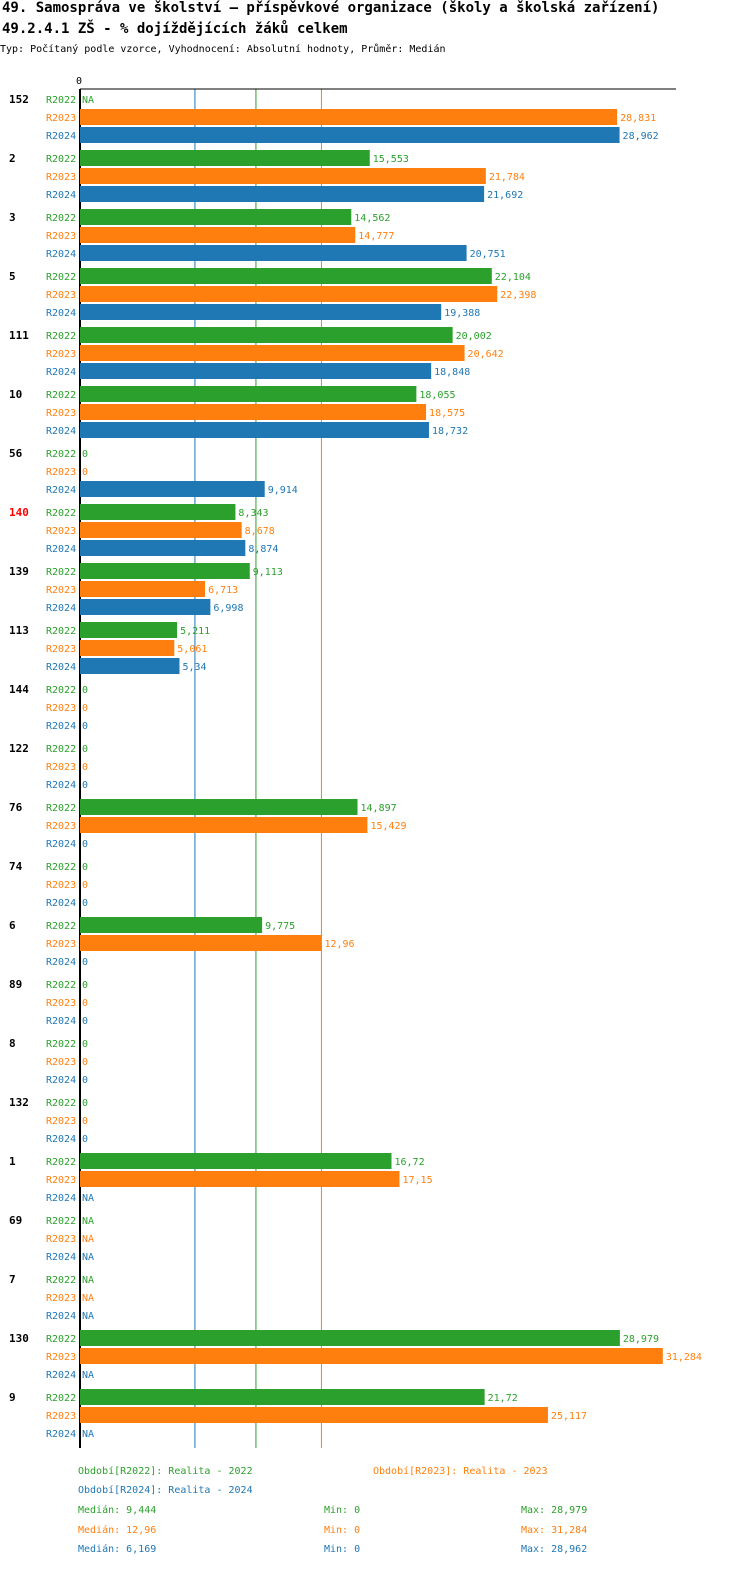 The width and height of the screenshot is (750, 1592). Describe the element at coordinates (19, 99) in the screenshot. I see `group-label: 152` at that location.